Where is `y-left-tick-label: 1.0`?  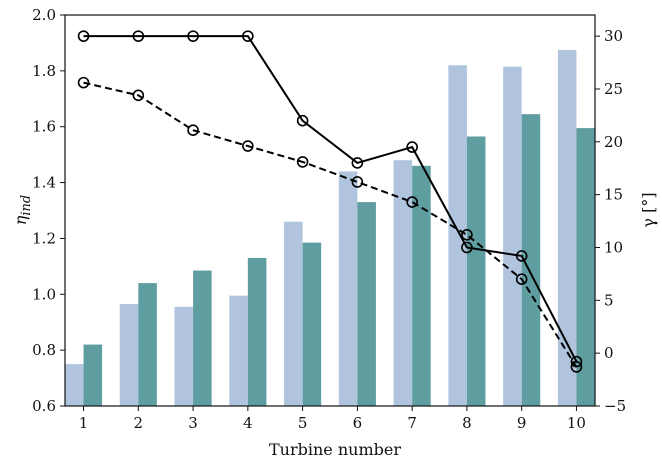
y-left-tick-label: 1.0 is located at coordinates (44, 294).